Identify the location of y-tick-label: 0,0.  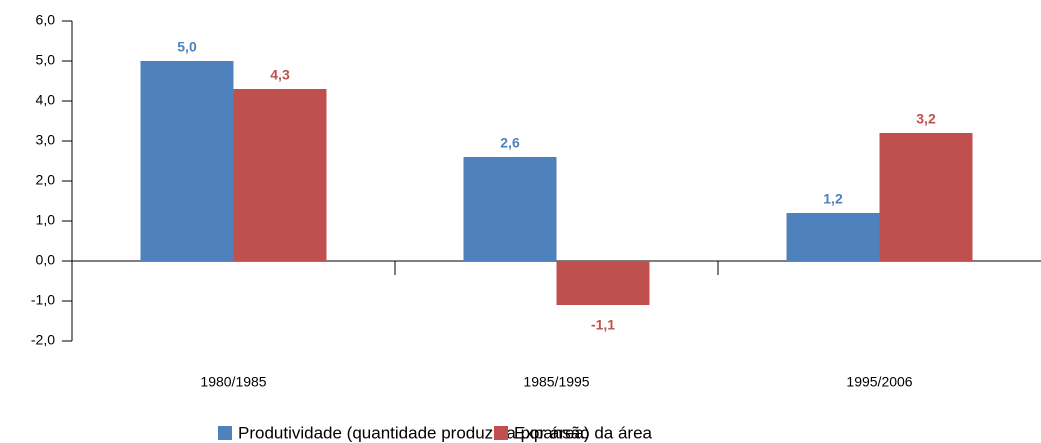
(46, 260).